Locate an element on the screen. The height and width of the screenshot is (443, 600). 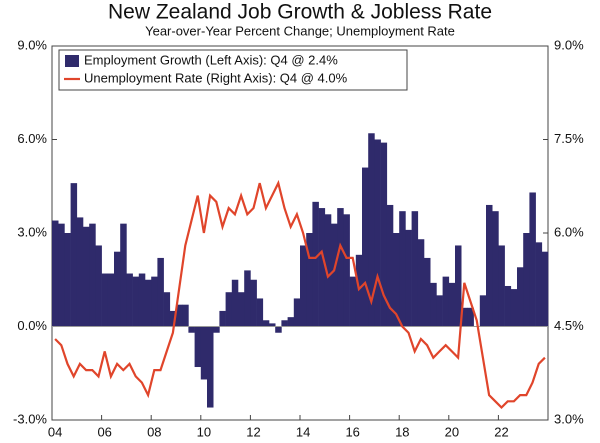
x-tick-label: 14 is located at coordinates (303, 431).